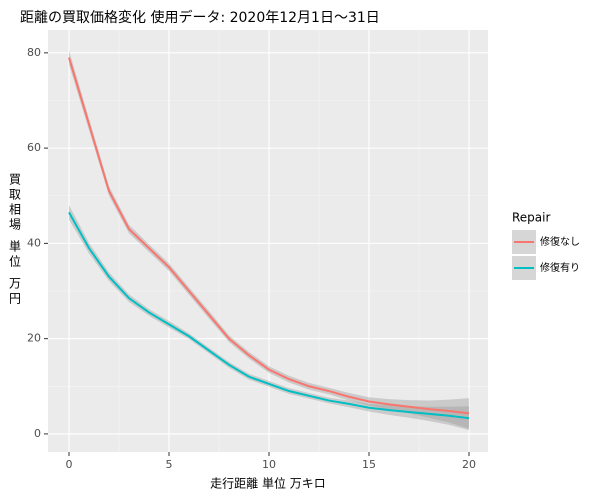 This screenshot has width=600, height=500. Describe the element at coordinates (15, 240) in the screenshot. I see `y-axis-title: 買取相場 単位 万円` at that location.